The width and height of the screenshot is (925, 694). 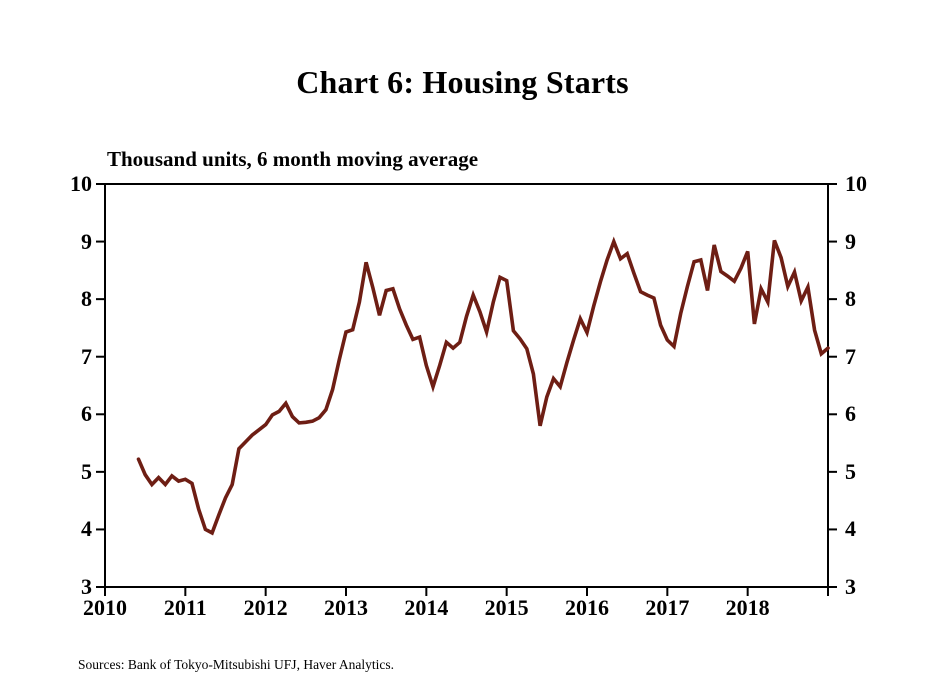 What do you see at coordinates (506, 607) in the screenshot?
I see `x-axis-label-2015: 2015` at bounding box center [506, 607].